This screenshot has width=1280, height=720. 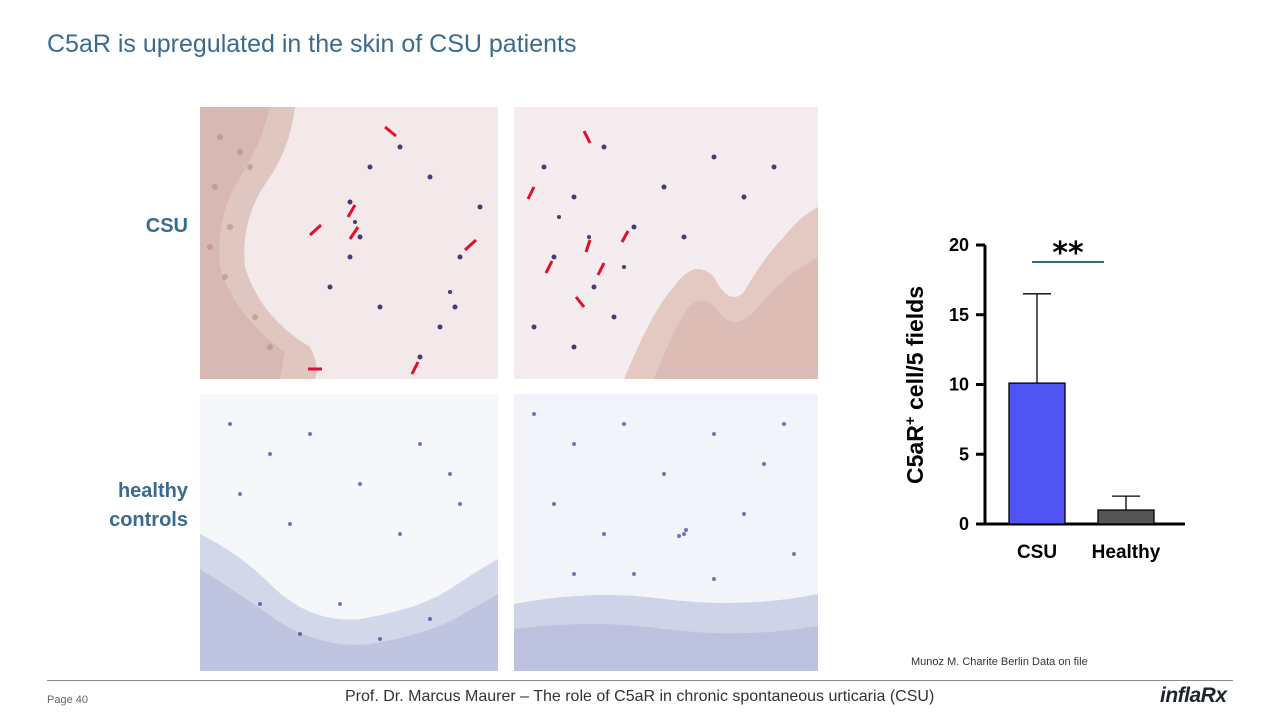 What do you see at coordinates (964, 454) in the screenshot?
I see `y-tick-label: 5` at bounding box center [964, 454].